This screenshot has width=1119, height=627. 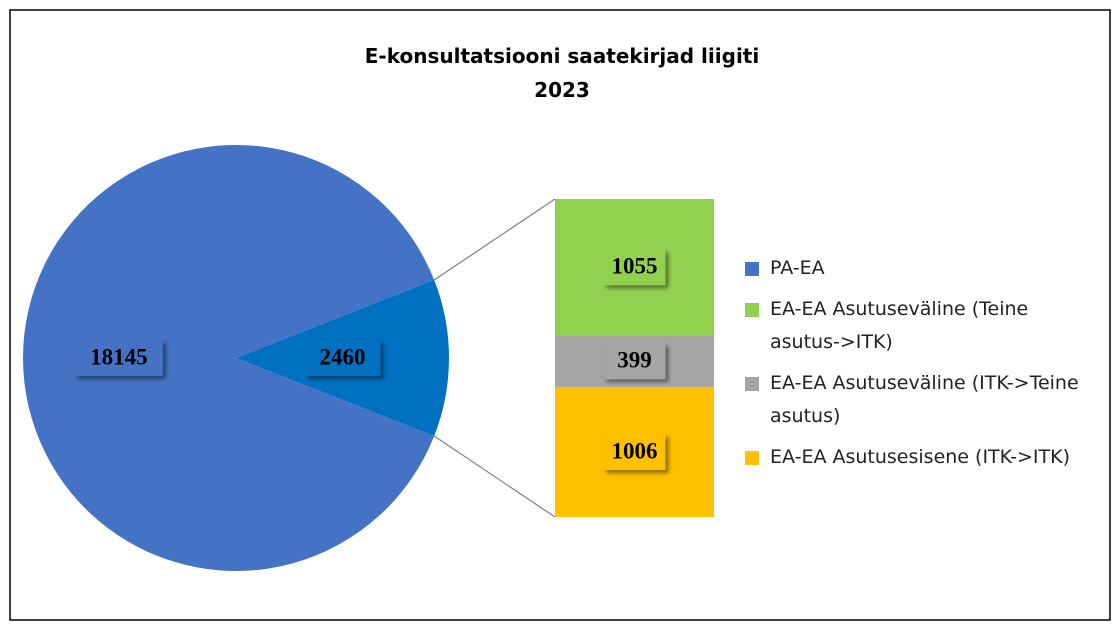 I want to click on legend-item: PA-EA, so click(x=917, y=268).